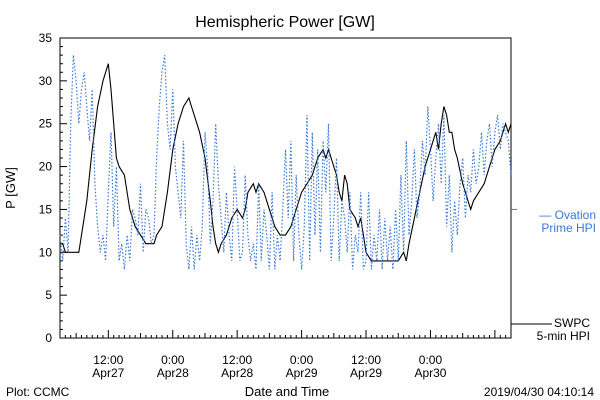  Describe the element at coordinates (46, 81) in the screenshot. I see `y-tick-label: 30` at that location.